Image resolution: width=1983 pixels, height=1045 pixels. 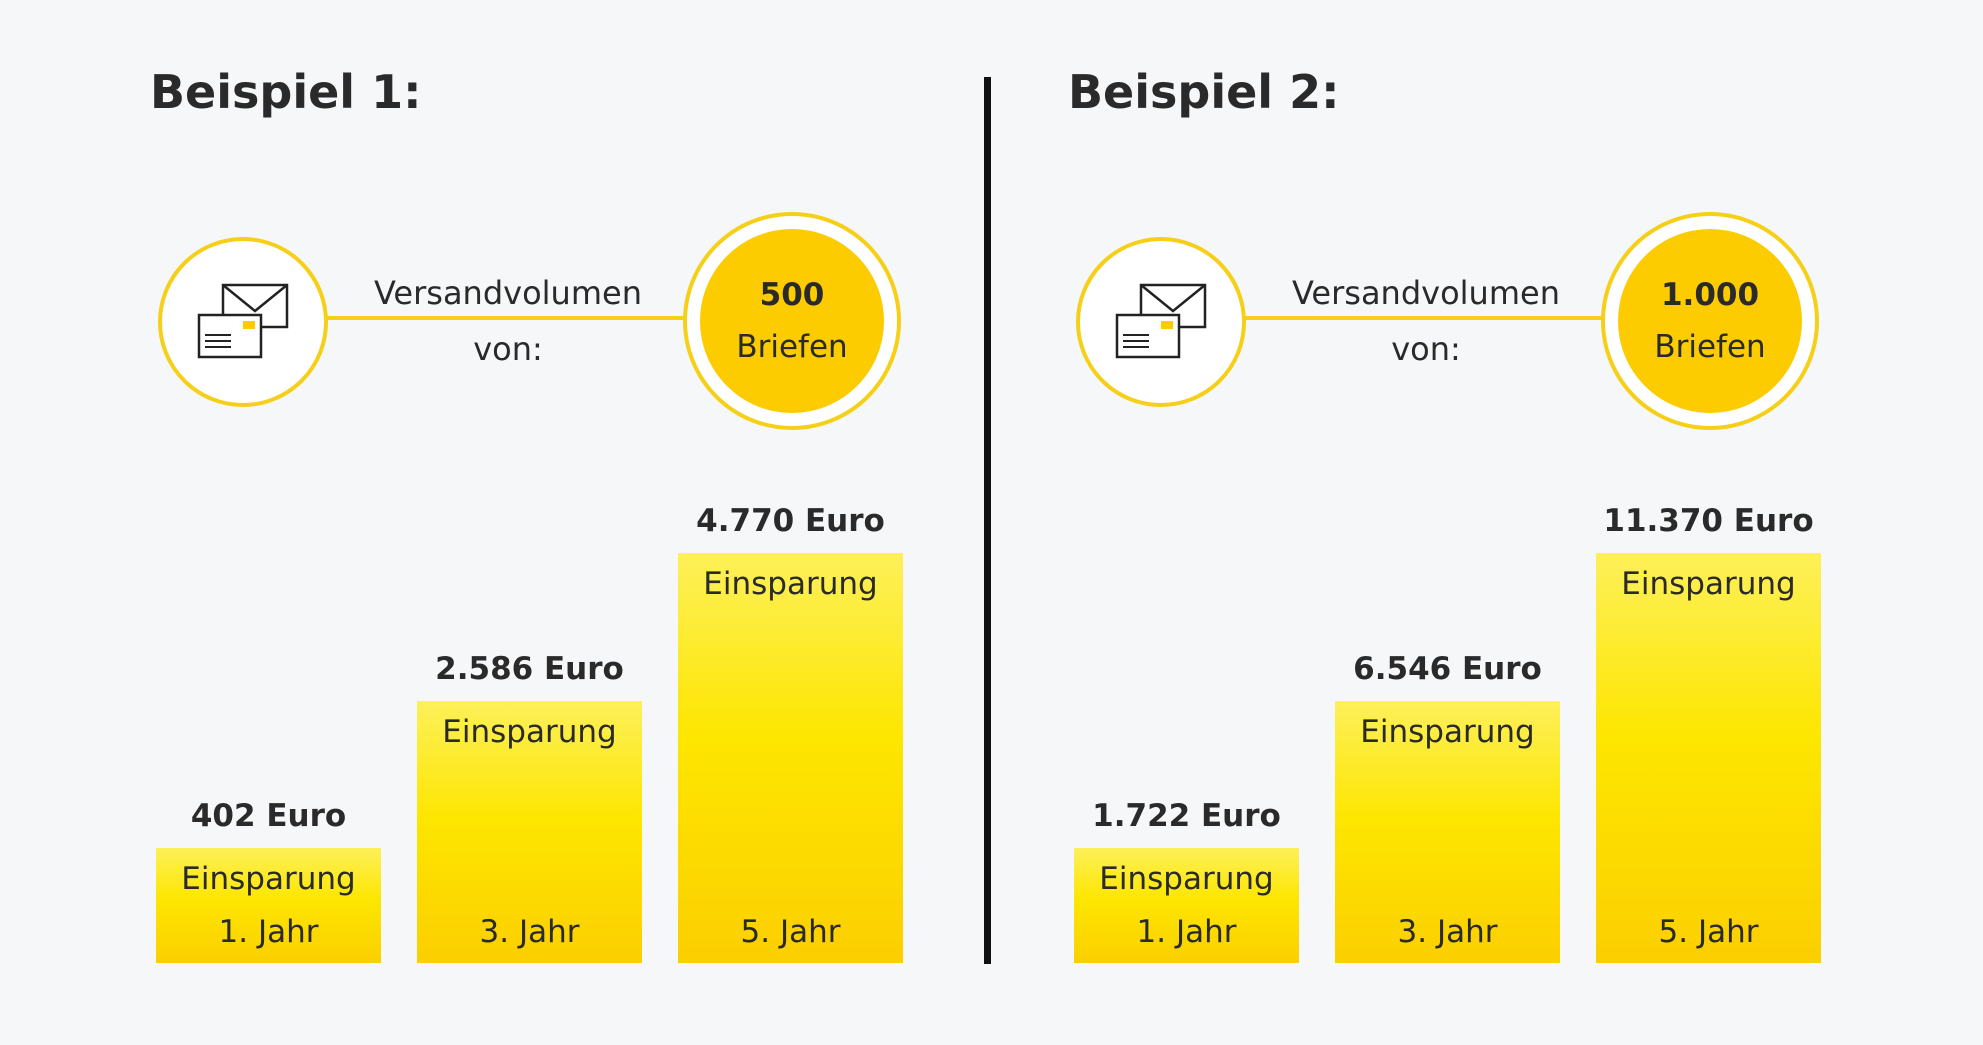 I want to click on volume-badge: 500 Briefen, so click(x=792, y=321).